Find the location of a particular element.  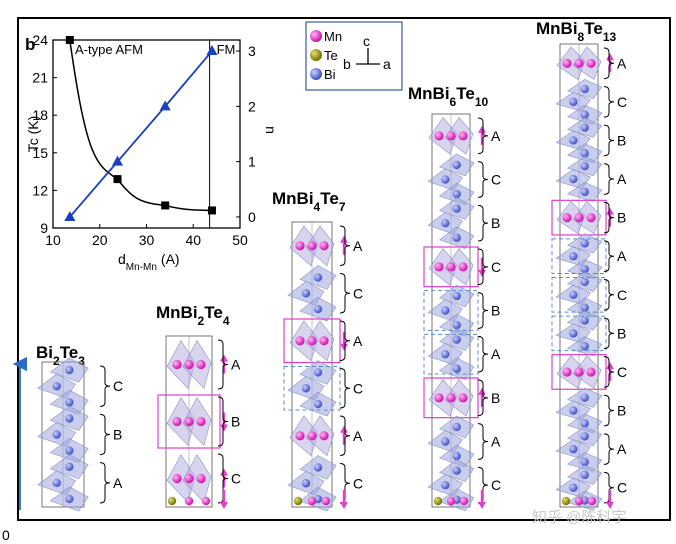

formula-bi2te3: Bi2Te3 is located at coordinates (60, 355).